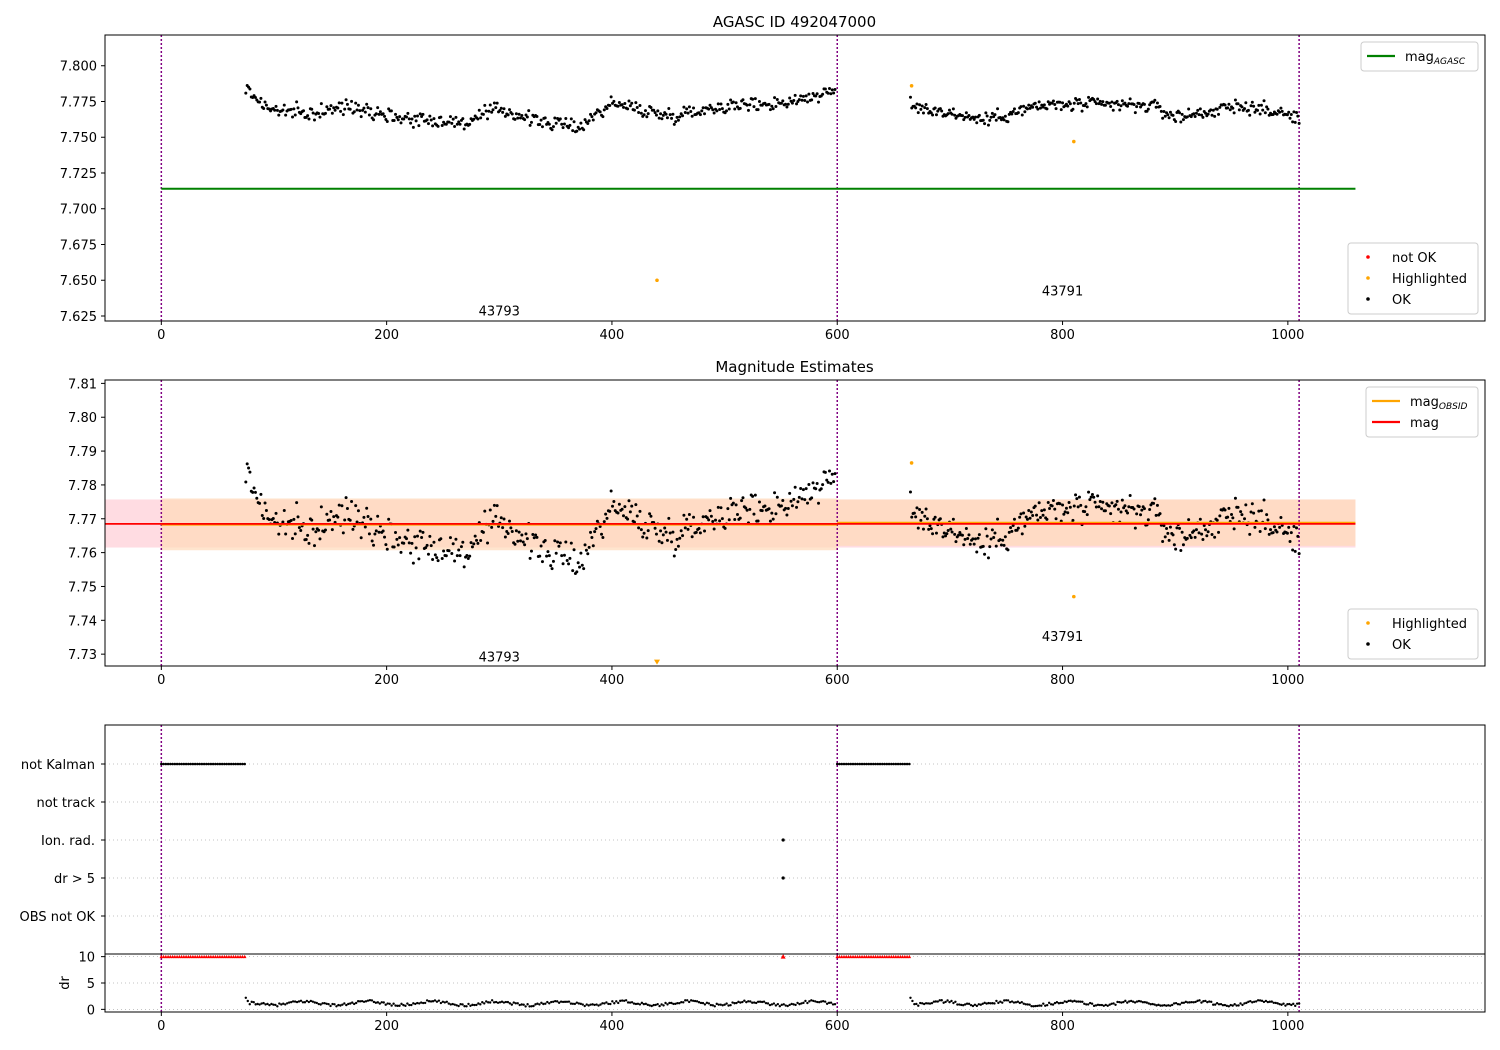 This screenshot has width=1500, height=1050. I want to click on magnitude-panel-title: Magnitude Estimates, so click(794, 367).